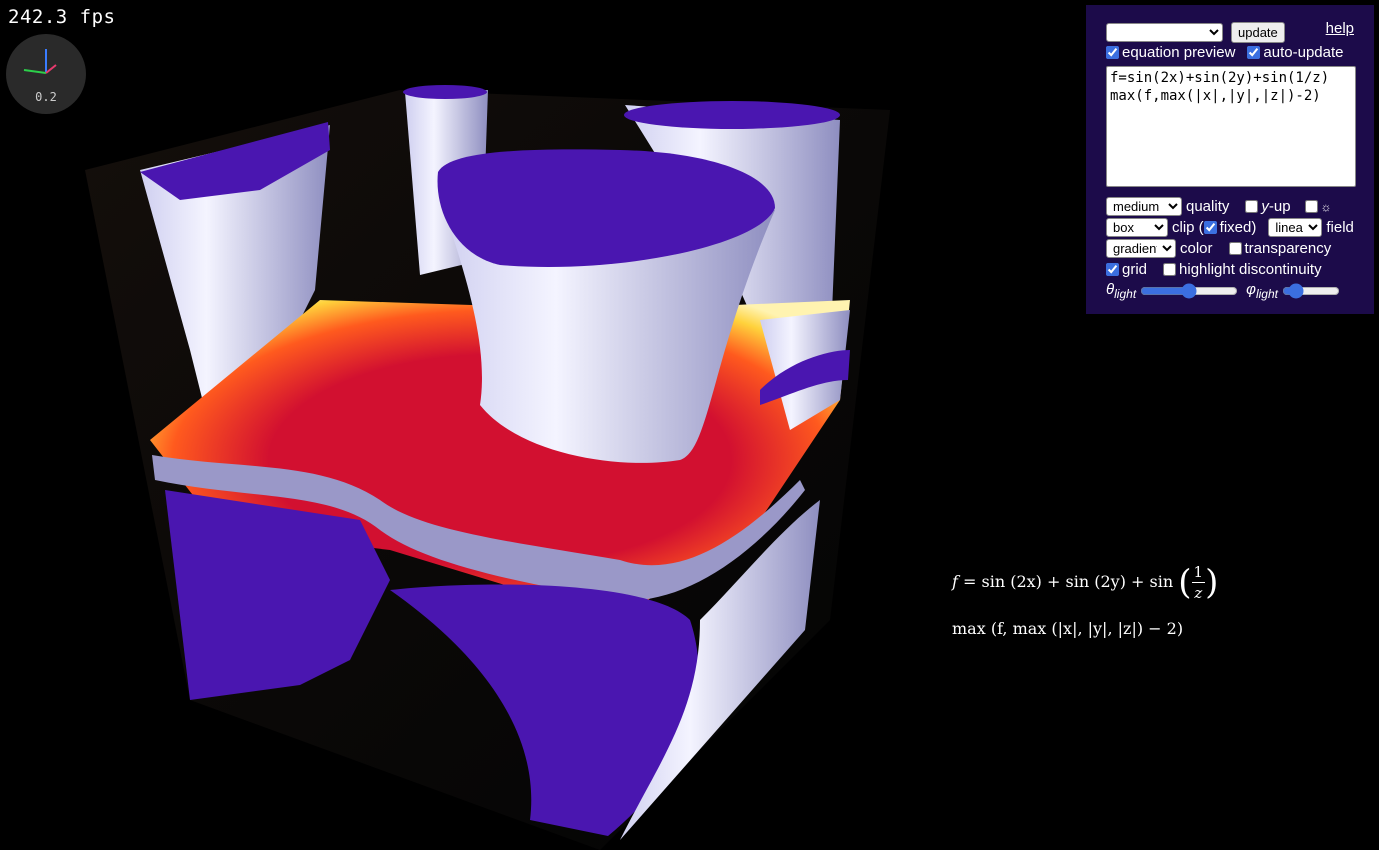  I want to click on equation-preview-label: equation preview, so click(1179, 52).